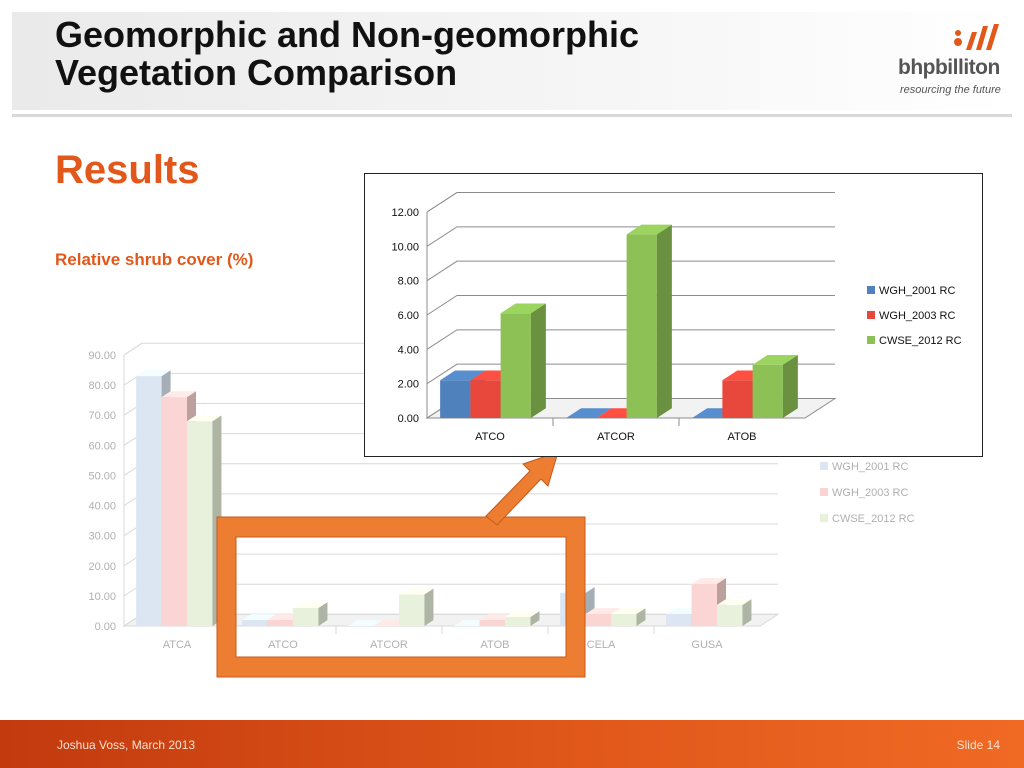 The image size is (1024, 768). I want to click on slide-number: Slide 14, so click(978, 745).